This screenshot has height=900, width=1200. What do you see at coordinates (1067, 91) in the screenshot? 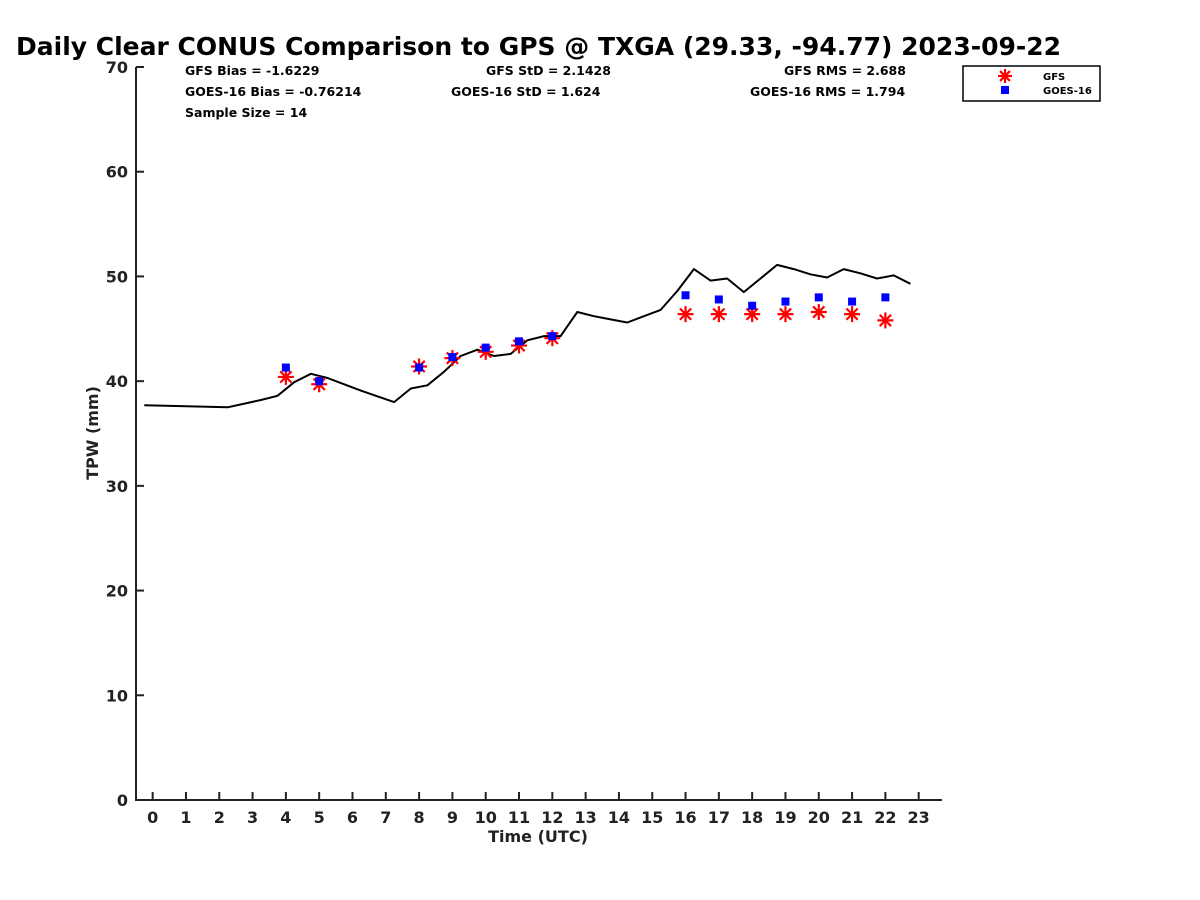
I see `legend-label: GOES-16` at bounding box center [1067, 91].